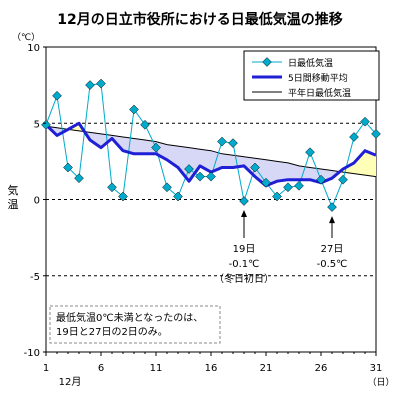  Describe the element at coordinates (32, 353) in the screenshot. I see `y-tick-label: -10` at that location.